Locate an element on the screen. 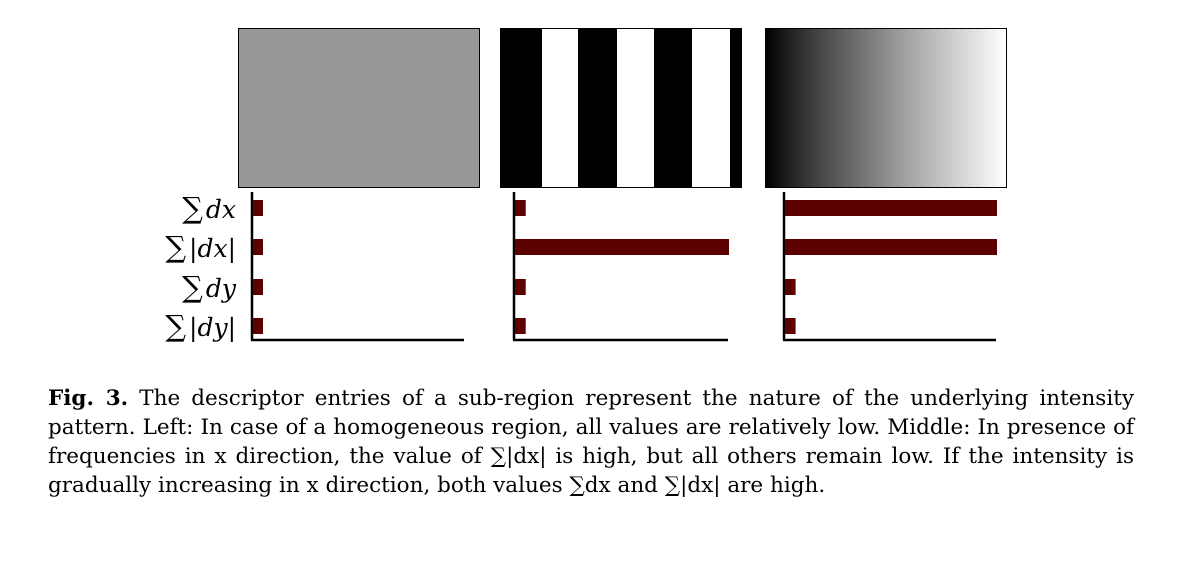 This screenshot has width=1178, height=584. homogeneous-patch-image is located at coordinates (359, 108).